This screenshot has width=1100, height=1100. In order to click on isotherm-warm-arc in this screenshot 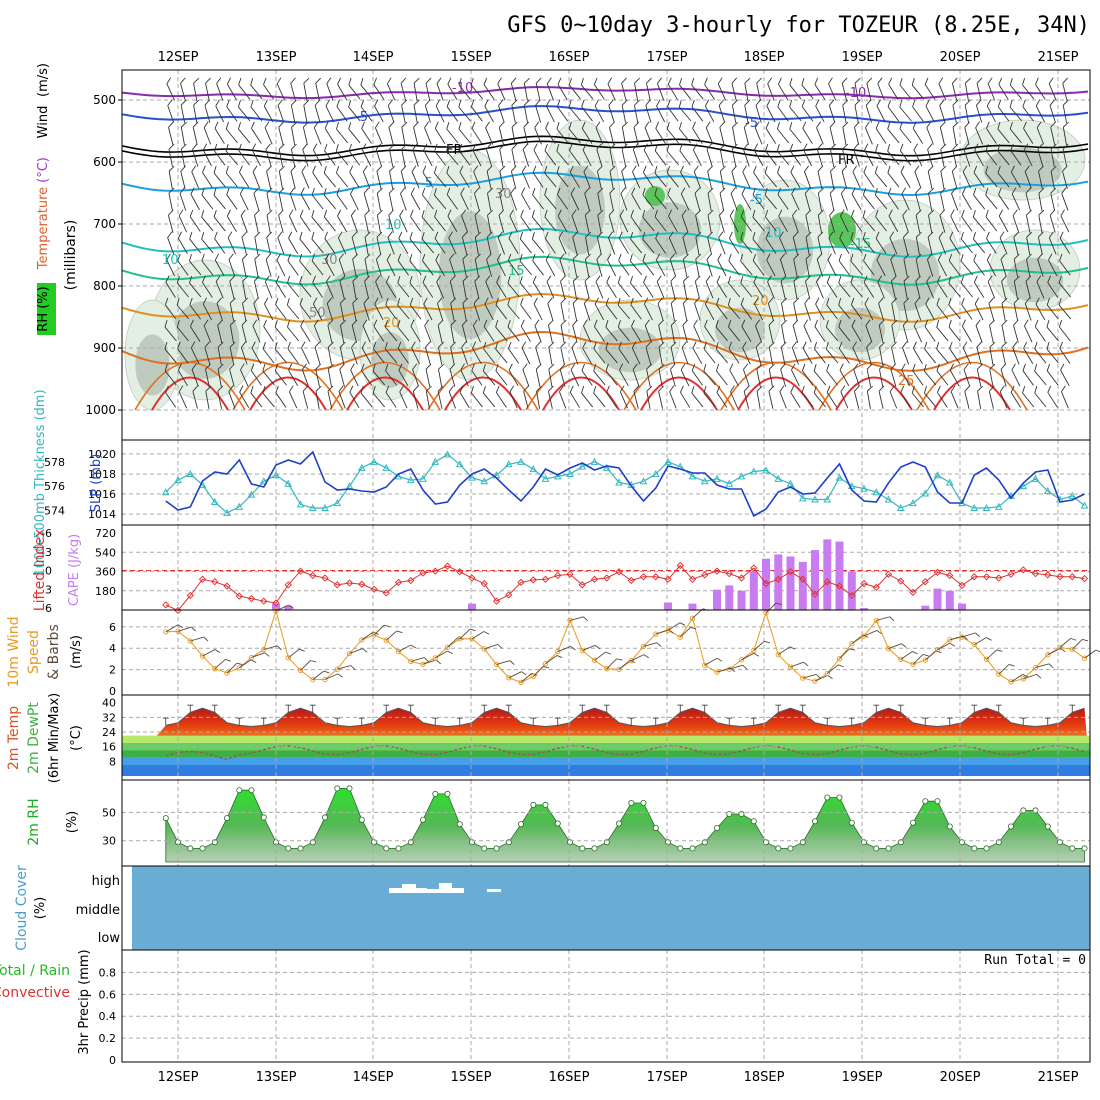, I will do `click(874, 386)`.